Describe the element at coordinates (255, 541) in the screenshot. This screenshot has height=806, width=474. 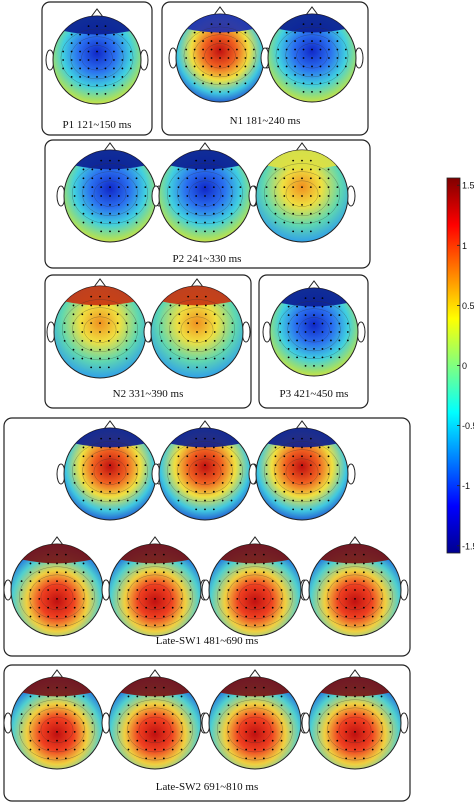
I see `nose` at that location.